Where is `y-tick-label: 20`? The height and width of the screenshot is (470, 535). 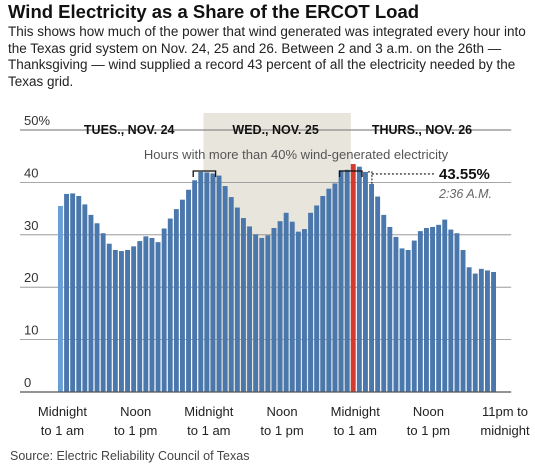 y-tick-label: 20 is located at coordinates (31, 277).